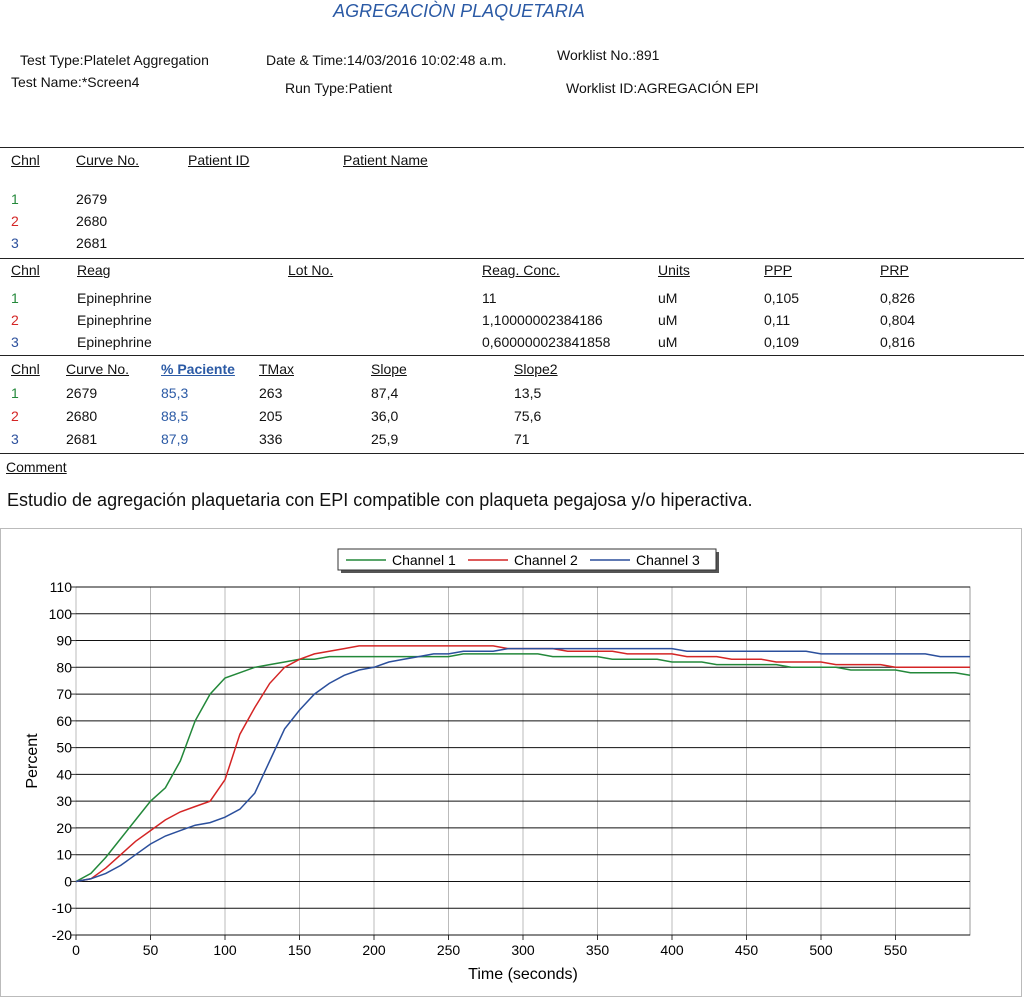  What do you see at coordinates (32, 761) in the screenshot?
I see `y-axis-title: Percent` at bounding box center [32, 761].